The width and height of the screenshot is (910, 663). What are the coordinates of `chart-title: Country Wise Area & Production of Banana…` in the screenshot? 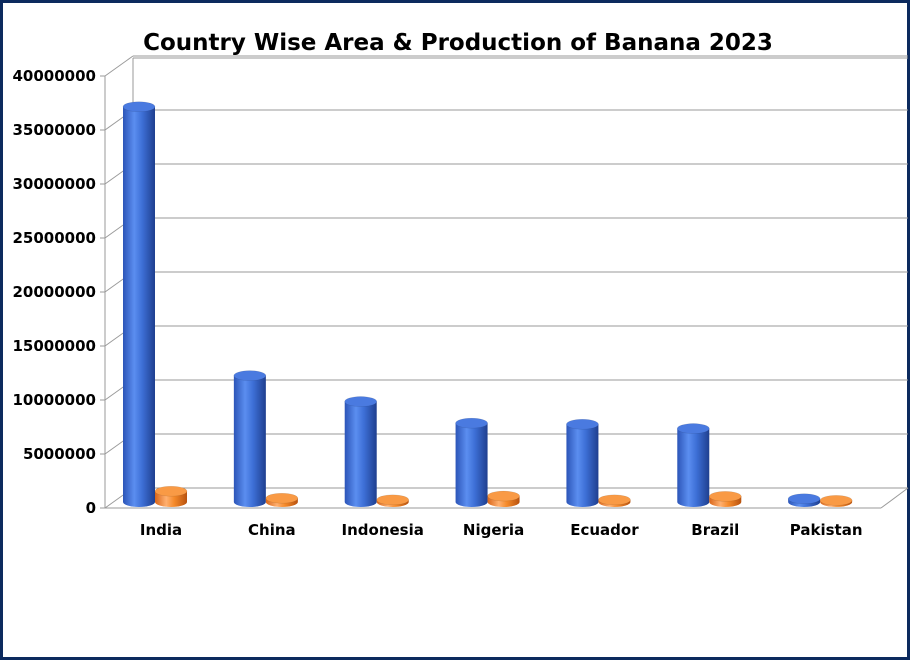 It's located at (458, 43).